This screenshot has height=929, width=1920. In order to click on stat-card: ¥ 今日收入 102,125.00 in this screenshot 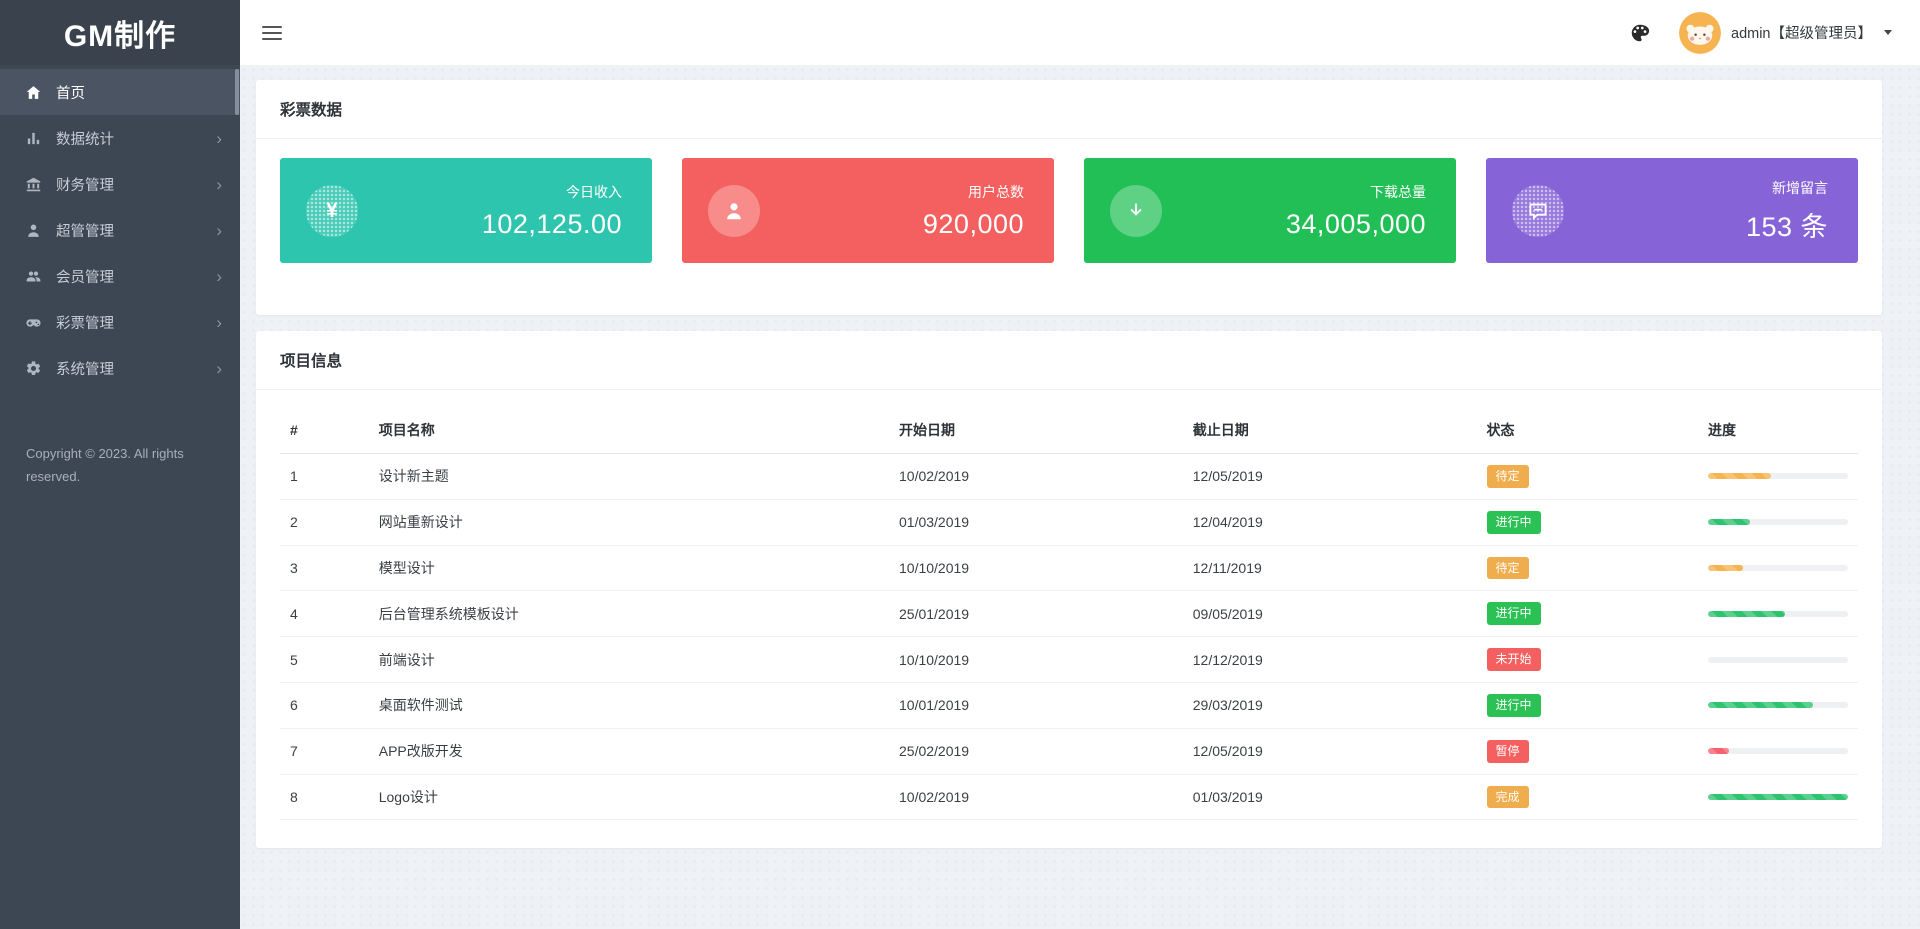, I will do `click(466, 210)`.